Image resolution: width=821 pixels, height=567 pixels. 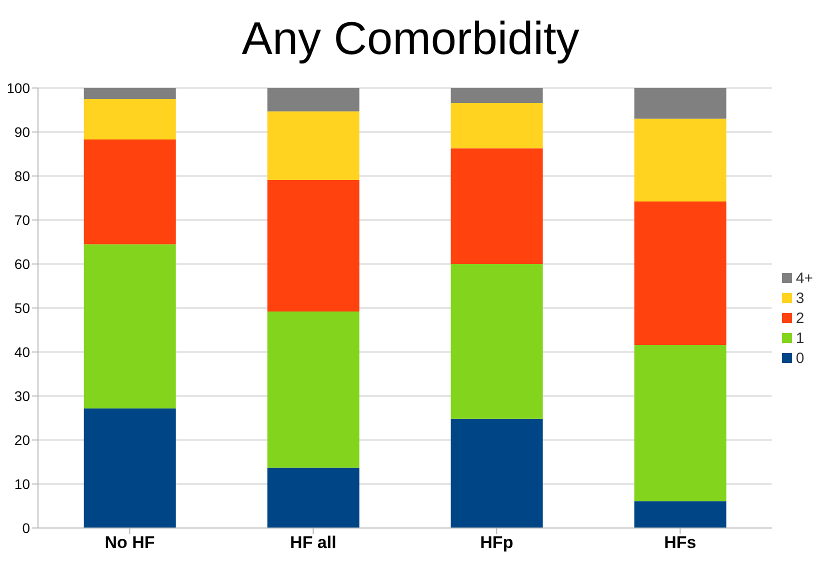 I want to click on legend-label: 2, so click(x=800, y=318).